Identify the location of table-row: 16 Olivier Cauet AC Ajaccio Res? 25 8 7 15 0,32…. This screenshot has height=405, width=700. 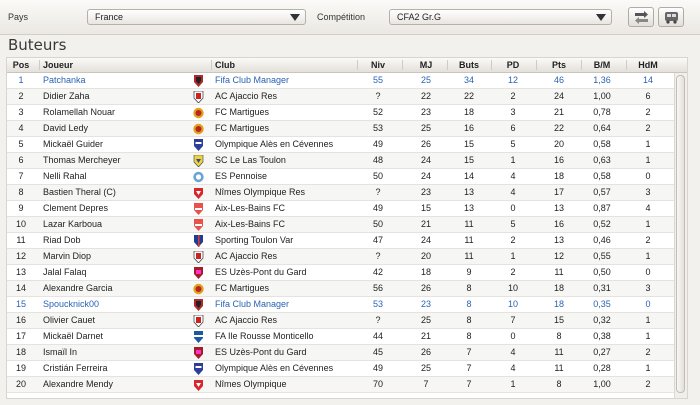
(347, 321).